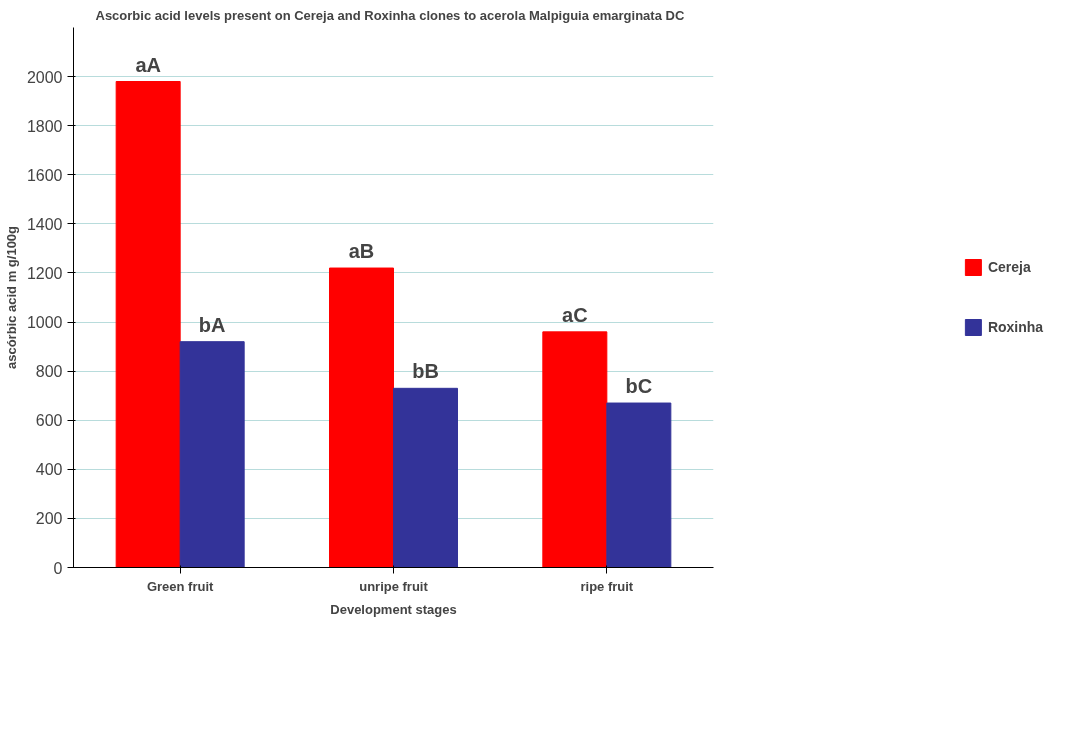  I want to click on y-axis-title: ascórbic acid m g/100g, so click(11, 297).